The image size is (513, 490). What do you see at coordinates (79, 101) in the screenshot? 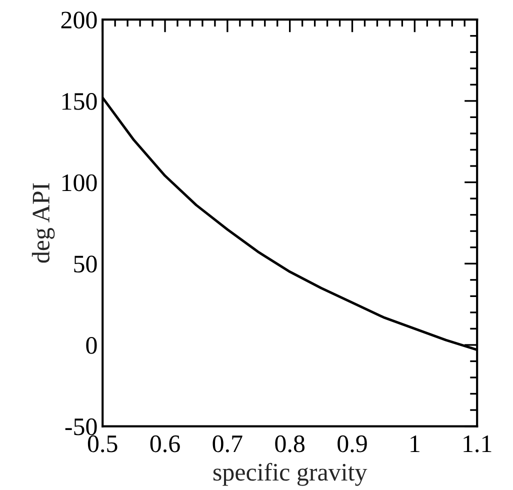
I see `y-tick-label: 150` at bounding box center [79, 101].